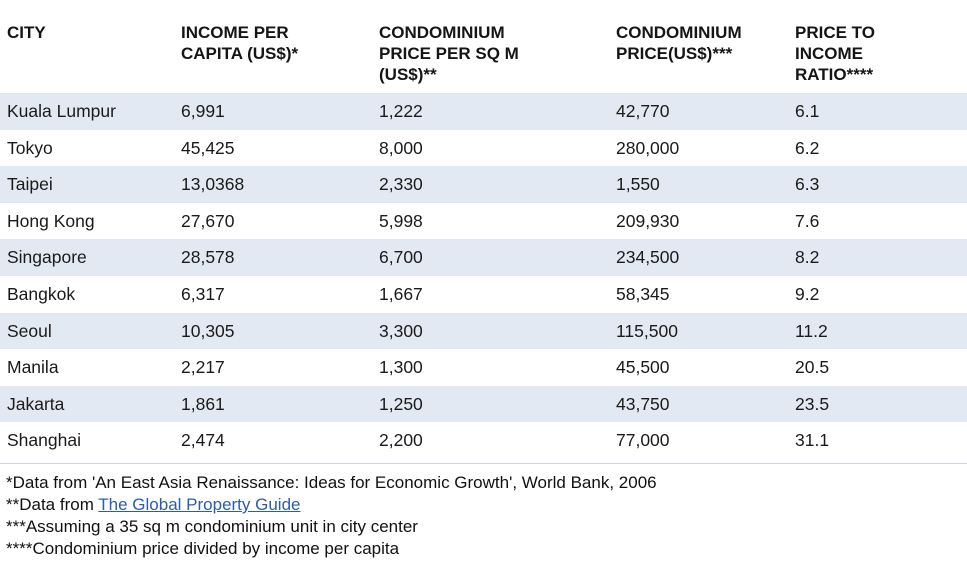 The image size is (967, 565). Describe the element at coordinates (401, 111) in the screenshot. I see `cell-price-sqm: 1,222` at that location.